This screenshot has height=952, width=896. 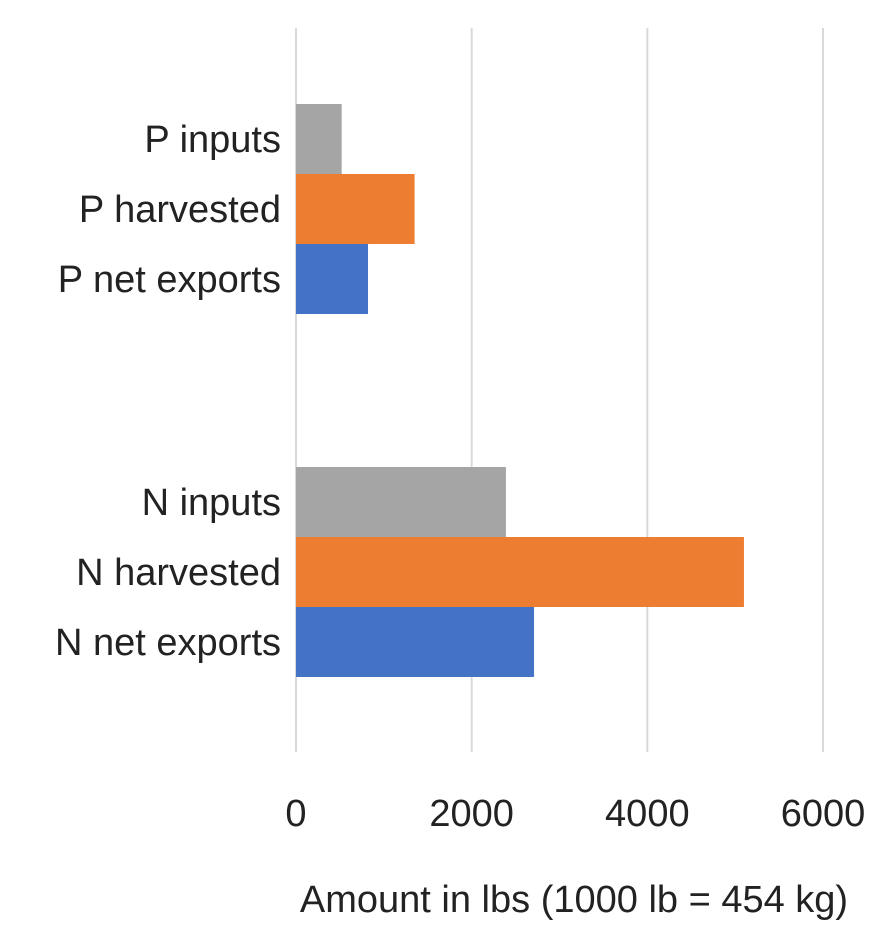 I want to click on x-tick-label: 0, so click(x=295, y=814).